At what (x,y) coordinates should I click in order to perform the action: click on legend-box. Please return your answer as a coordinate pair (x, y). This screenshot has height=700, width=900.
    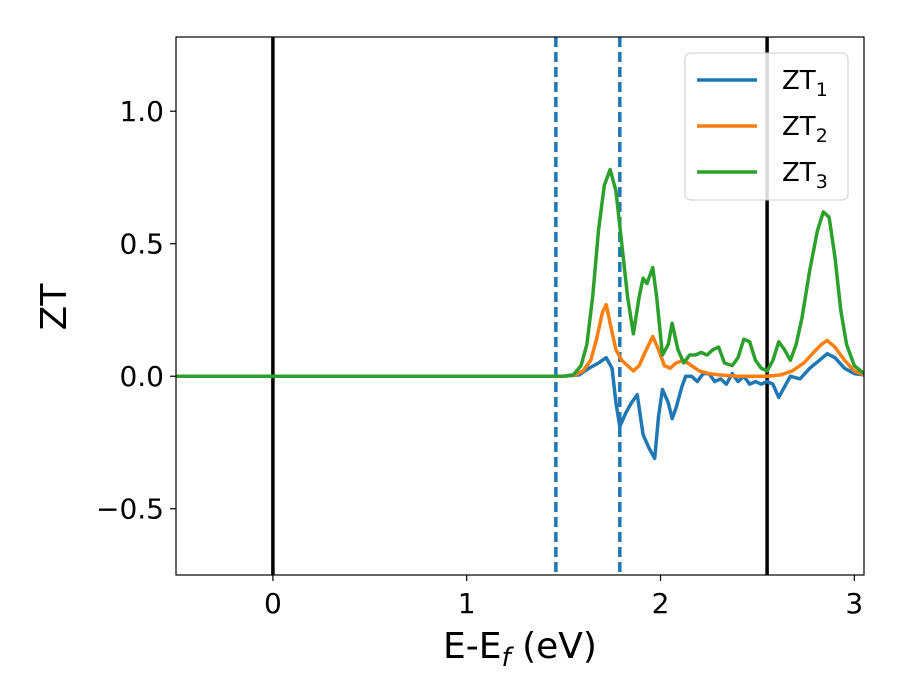
    Looking at the image, I should click on (766, 126).